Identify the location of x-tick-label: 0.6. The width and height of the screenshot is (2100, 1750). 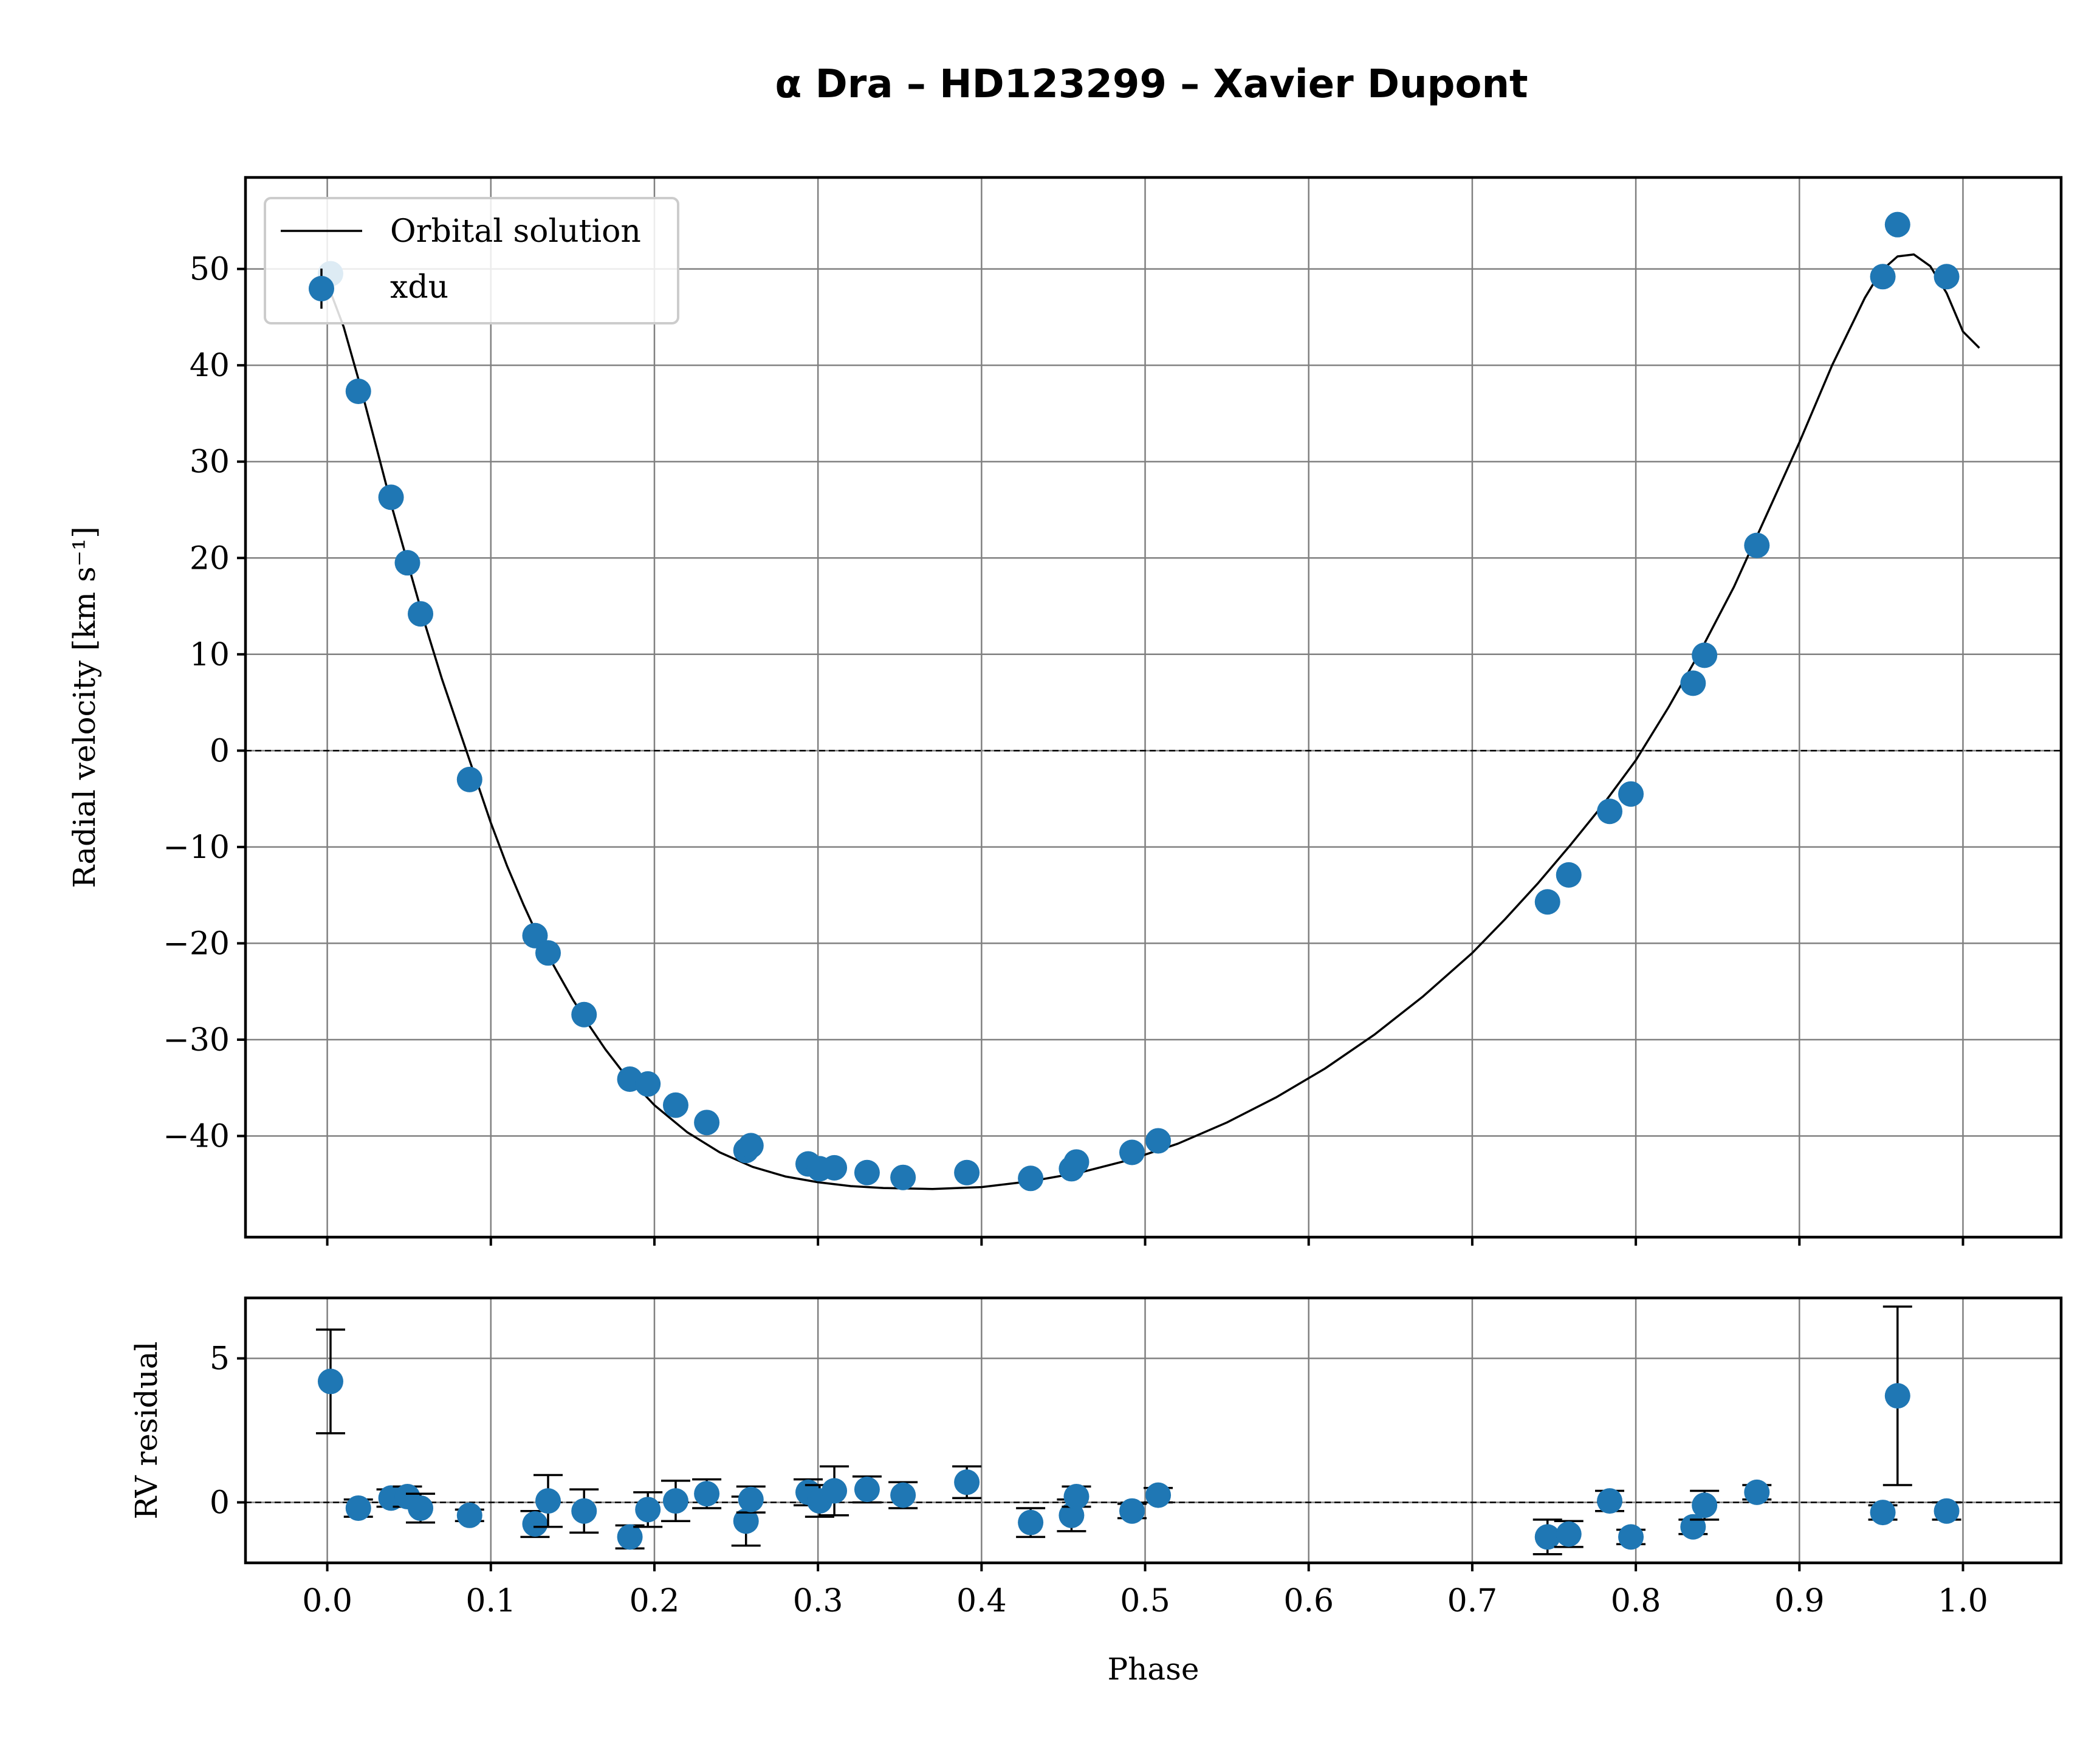
(1308, 1601).